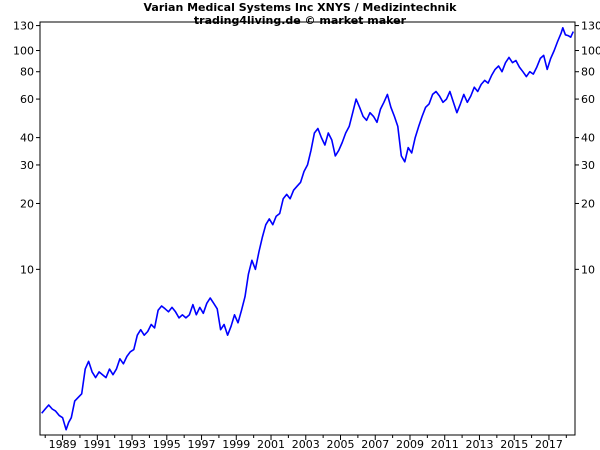 This screenshot has height=450, width=600. I want to click on y-tick-label-left: 80, so click(27, 72).